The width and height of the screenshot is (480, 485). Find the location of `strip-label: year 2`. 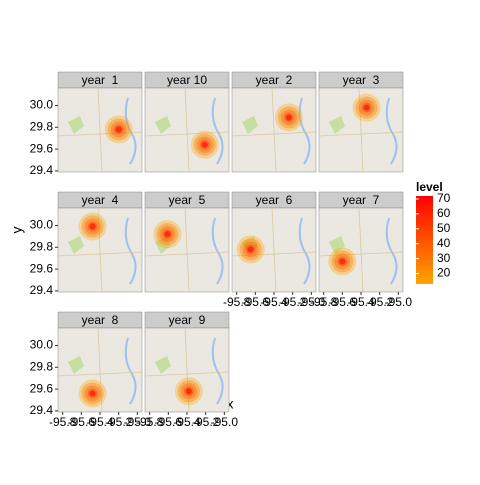

strip-label: year 2 is located at coordinates (274, 80).